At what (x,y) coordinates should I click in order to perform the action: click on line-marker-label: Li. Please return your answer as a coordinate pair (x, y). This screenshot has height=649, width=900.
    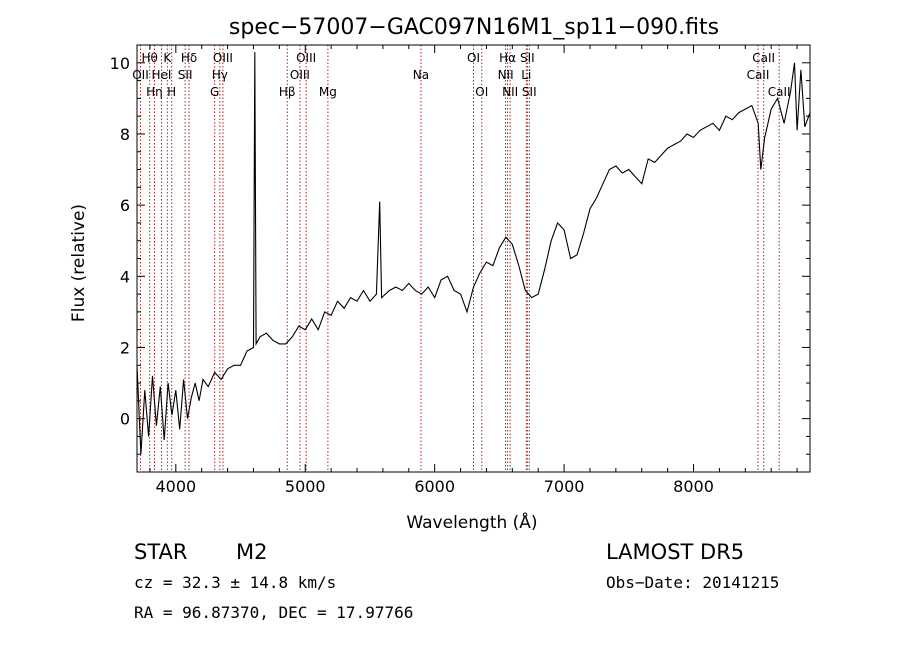
    Looking at the image, I should click on (526, 75).